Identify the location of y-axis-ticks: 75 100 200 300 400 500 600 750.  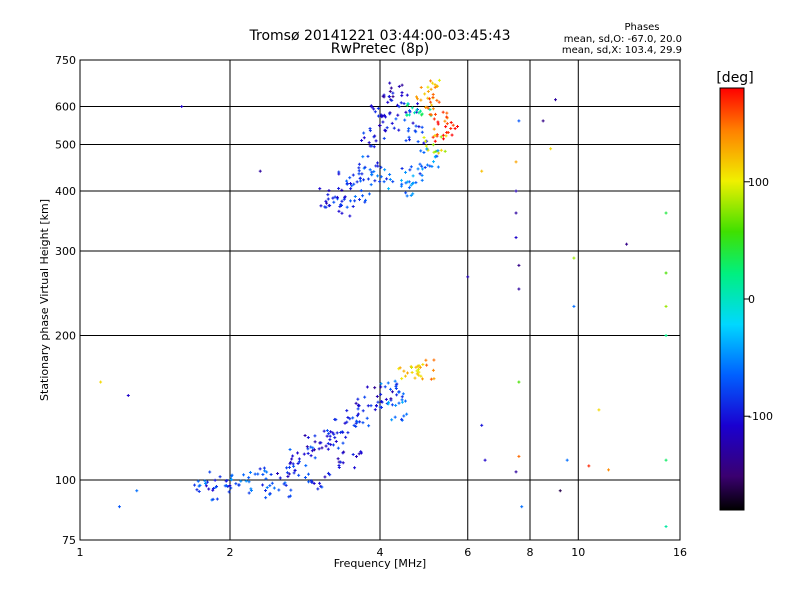
(65, 300).